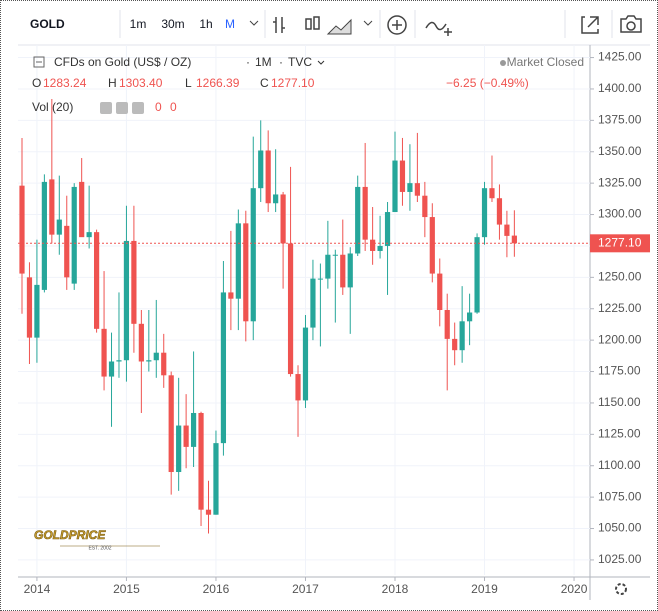 The height and width of the screenshot is (611, 658). What do you see at coordinates (65, 83) in the screenshot?
I see `ohlc-value: 1283.24` at bounding box center [65, 83].